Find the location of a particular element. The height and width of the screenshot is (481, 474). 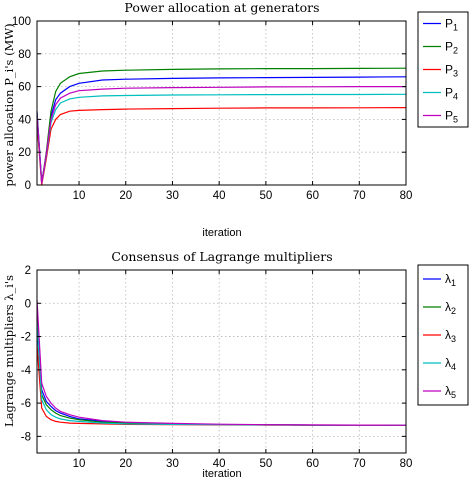

legend-entry: λ1 is located at coordinates (450, 280).